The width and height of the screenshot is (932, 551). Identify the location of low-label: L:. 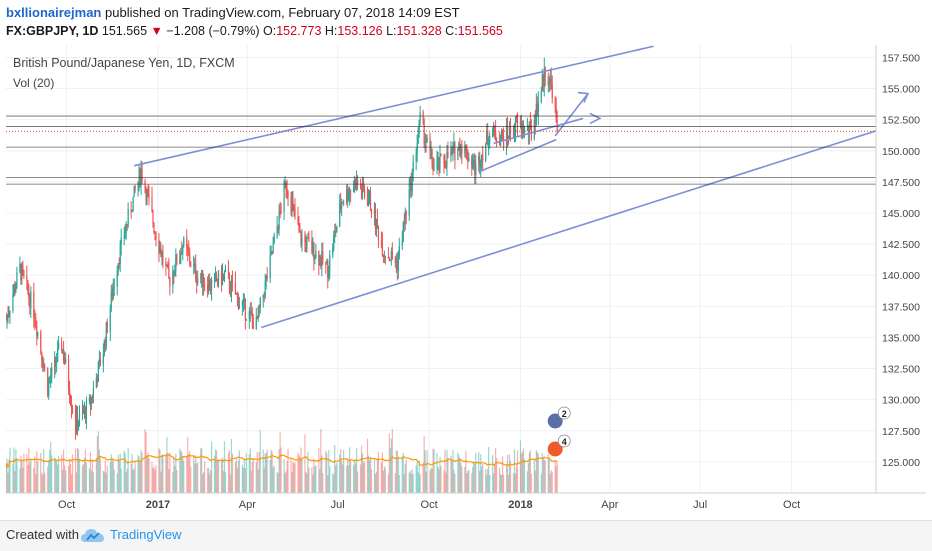
(391, 31).